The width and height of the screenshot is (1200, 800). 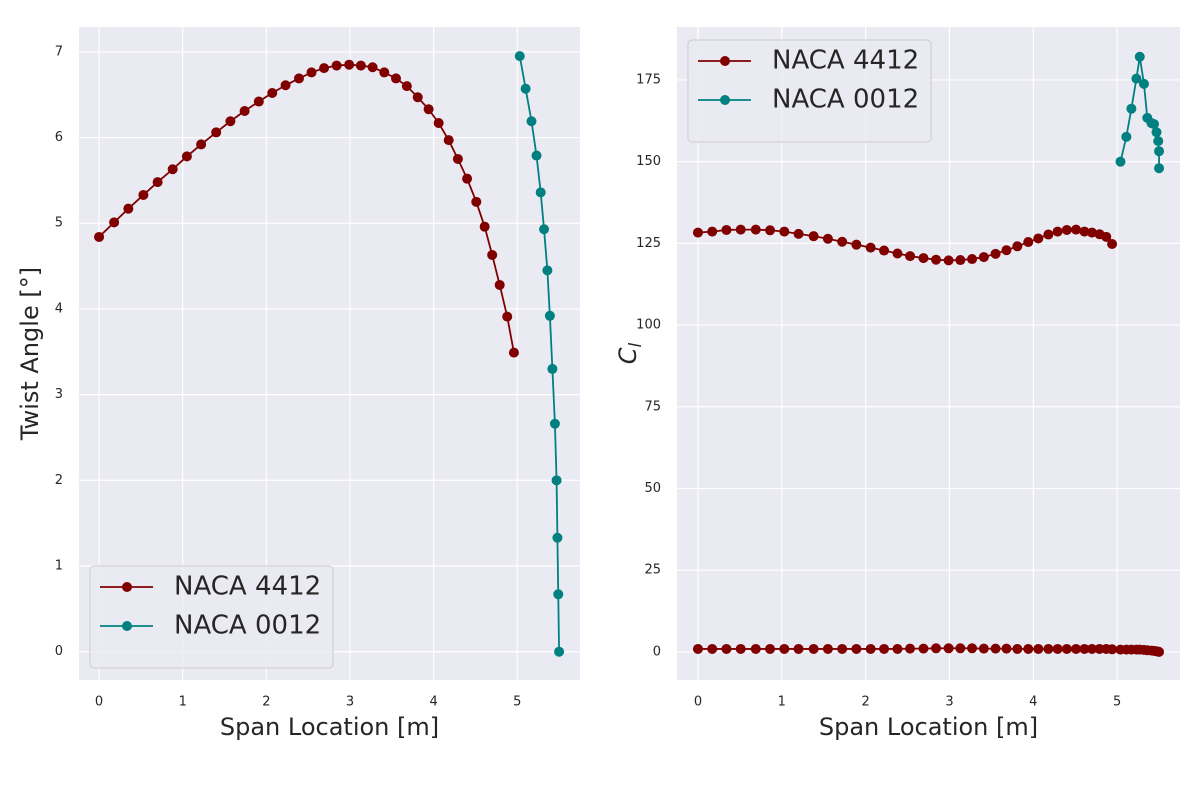 What do you see at coordinates (539, 353) in the screenshot?
I see `series-line` at bounding box center [539, 353].